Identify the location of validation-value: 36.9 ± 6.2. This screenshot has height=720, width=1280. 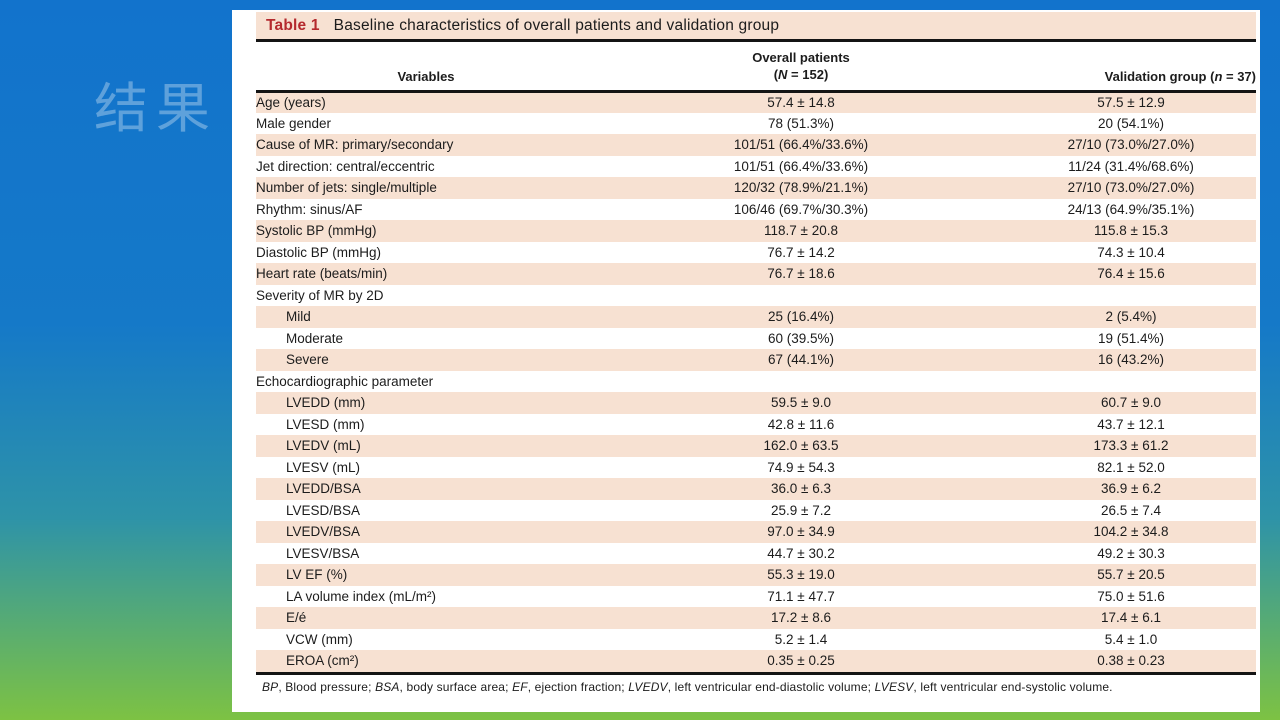
(1131, 489).